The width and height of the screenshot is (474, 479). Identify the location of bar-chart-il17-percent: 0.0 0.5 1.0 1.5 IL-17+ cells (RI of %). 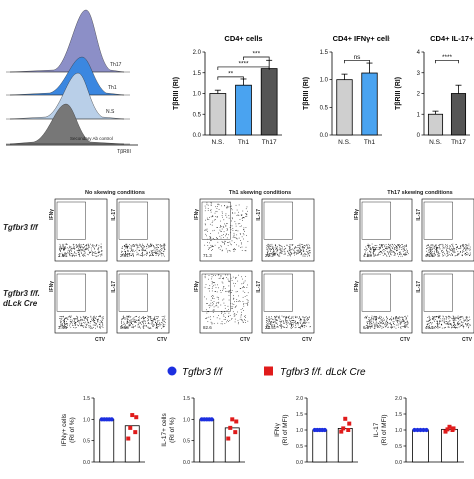
(207, 432).